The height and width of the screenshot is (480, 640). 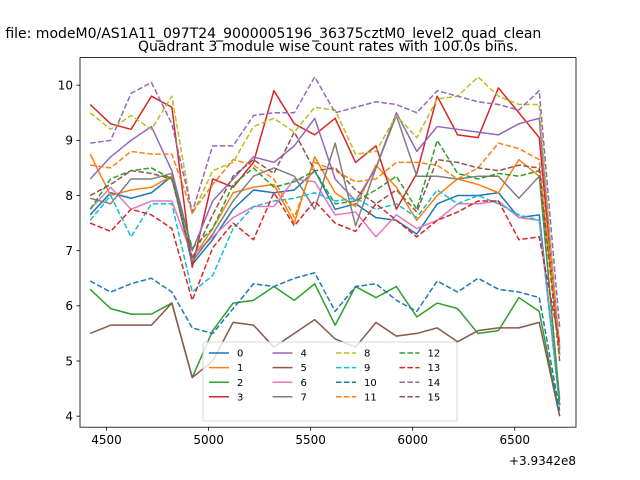 I want to click on x-tick-label: 6000, so click(x=412, y=440).